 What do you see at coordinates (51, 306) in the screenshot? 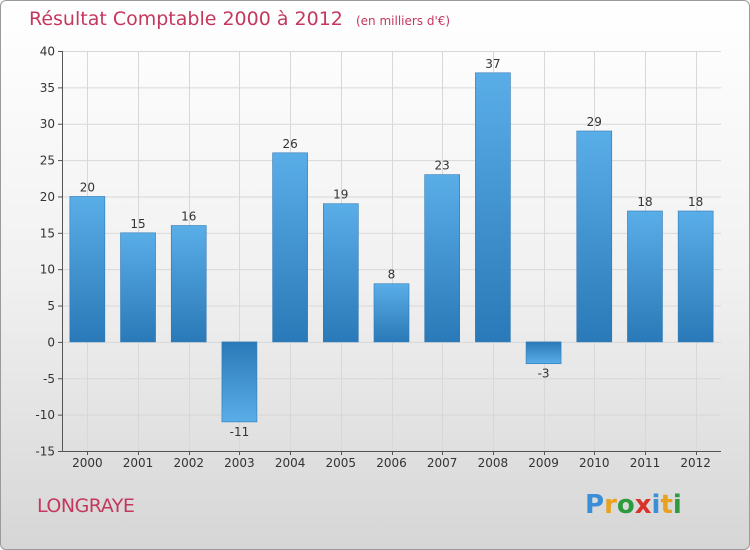
I see `y-tick-label: 5` at bounding box center [51, 306].